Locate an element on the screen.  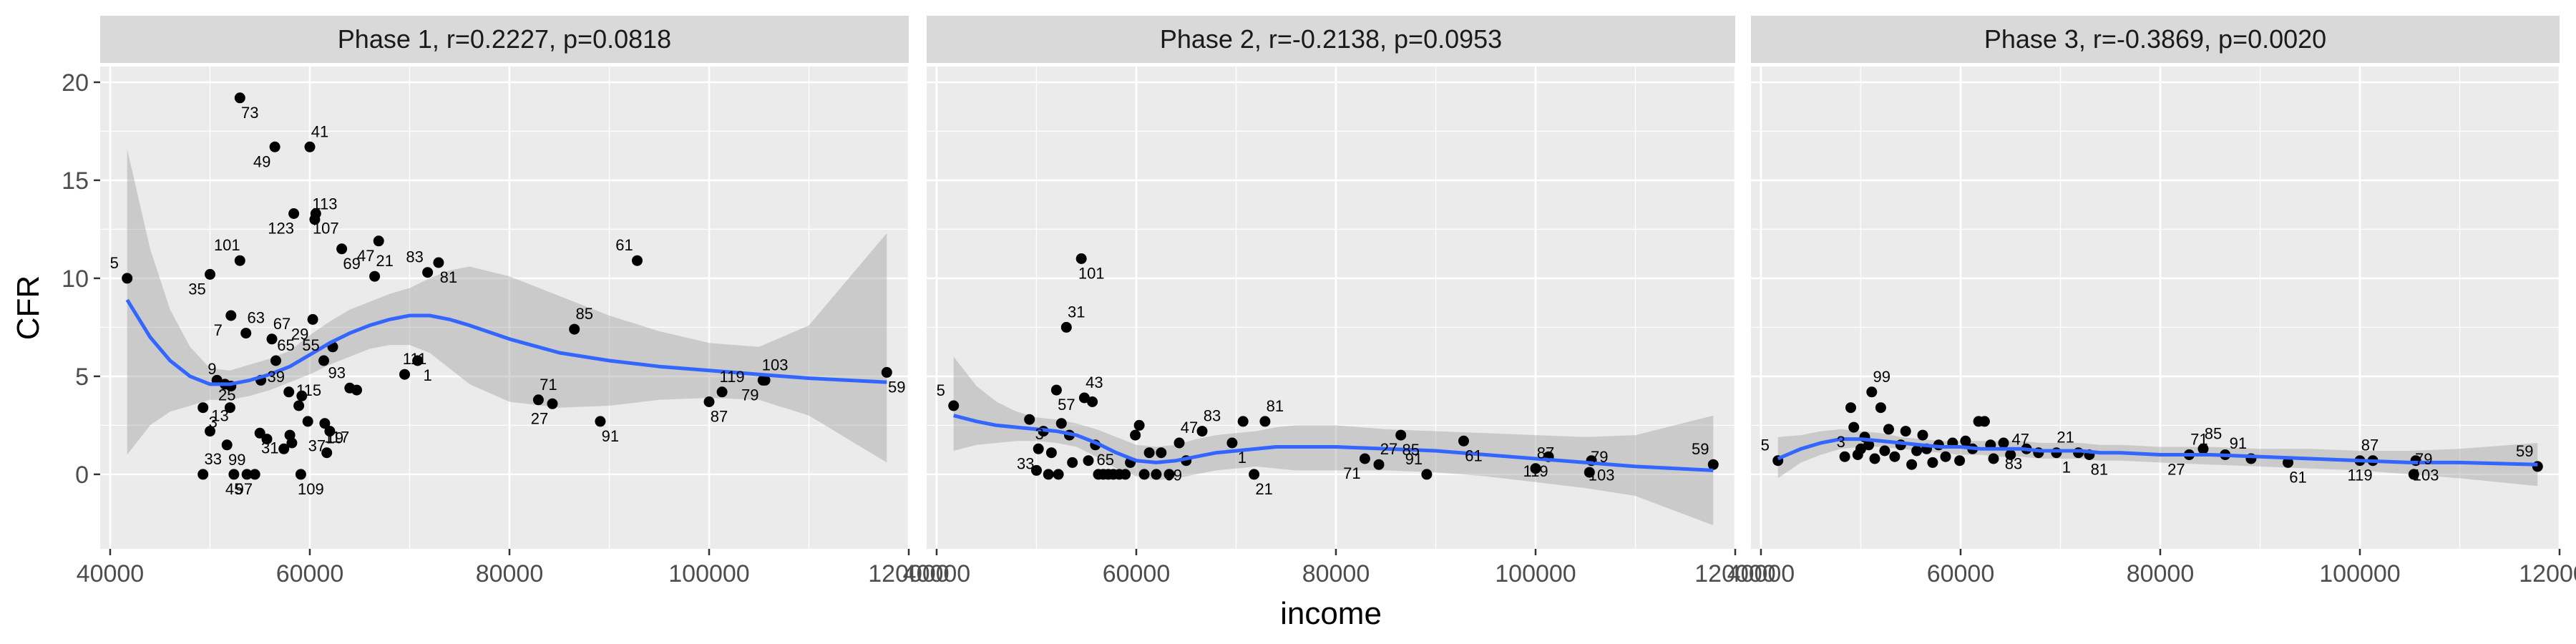
point-label-47: 47 is located at coordinates (2020, 440).